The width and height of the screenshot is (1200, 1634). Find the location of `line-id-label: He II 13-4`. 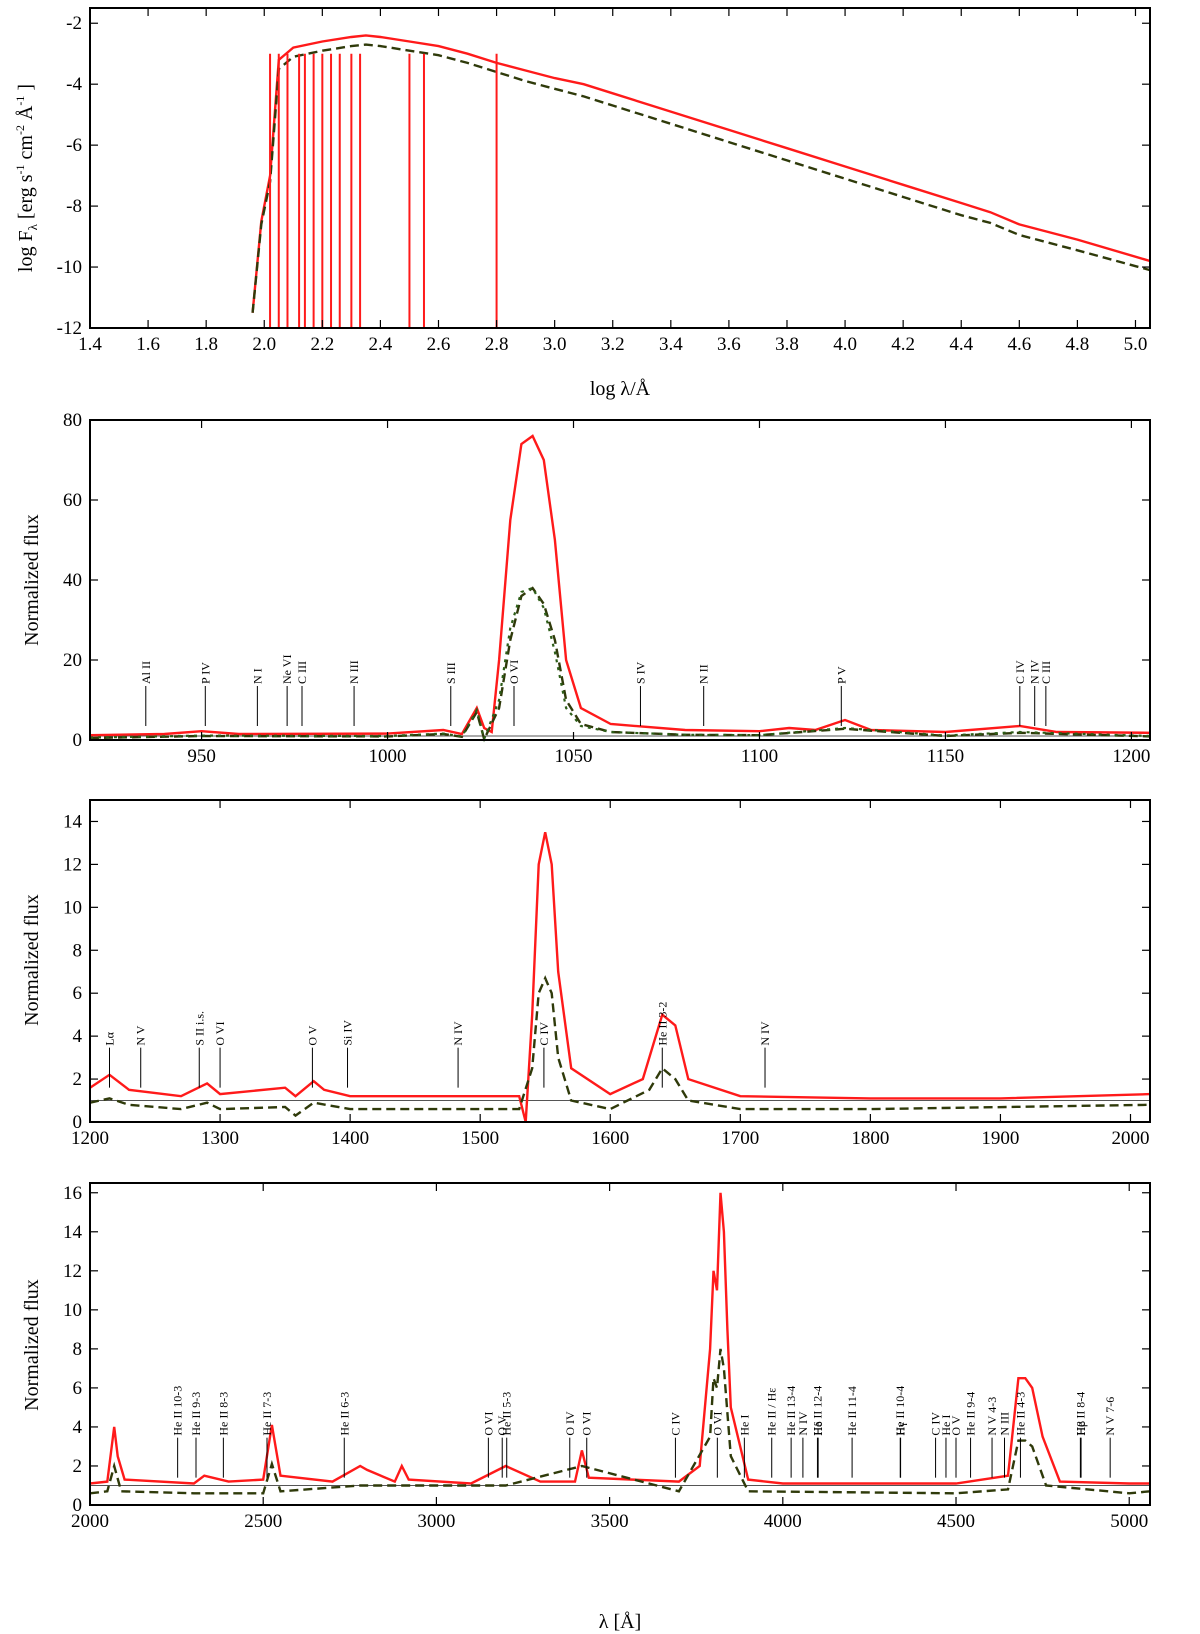

line-id-label: He II 13-4 is located at coordinates (791, 1411).